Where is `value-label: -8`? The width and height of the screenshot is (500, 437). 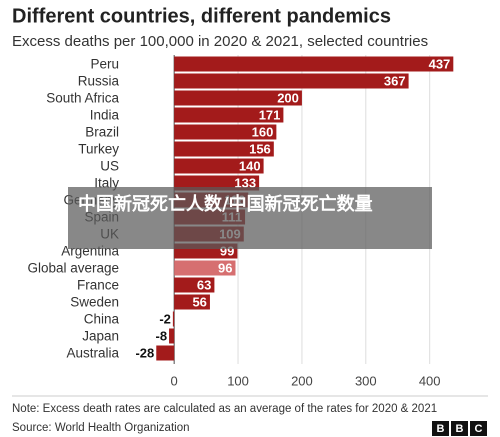 value-label: -8 is located at coordinates (161, 335).